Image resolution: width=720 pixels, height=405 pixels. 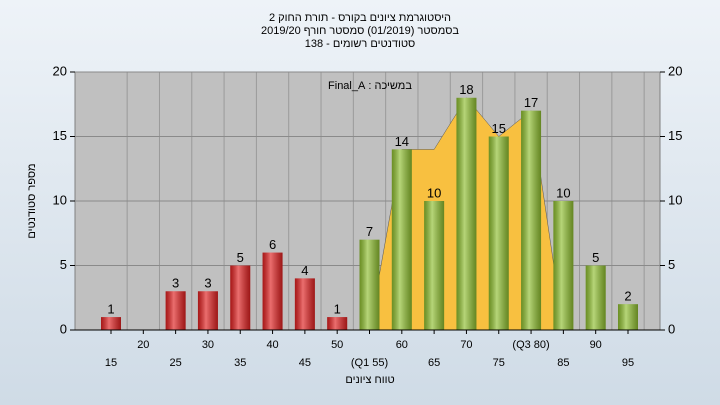 What do you see at coordinates (369, 231) in the screenshot?
I see `value-label: 7` at bounding box center [369, 231].